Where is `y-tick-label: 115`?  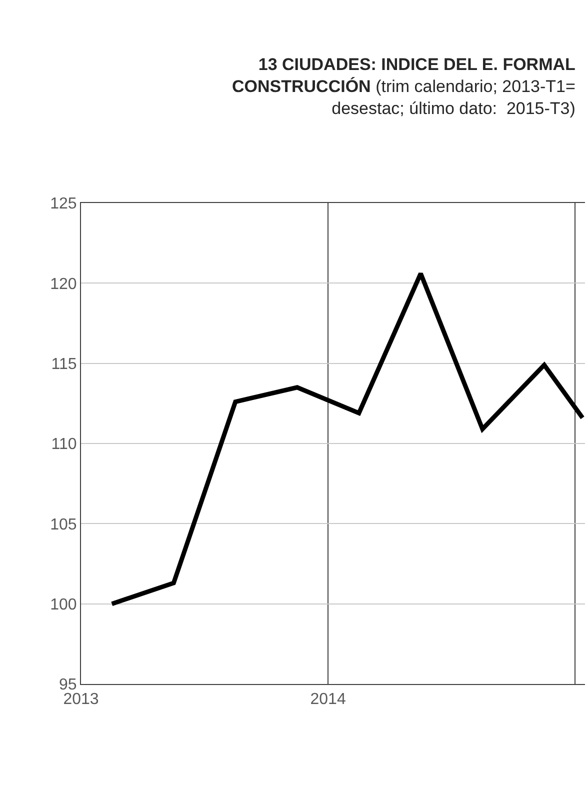
y-tick-label: 115 is located at coordinates (64, 364).